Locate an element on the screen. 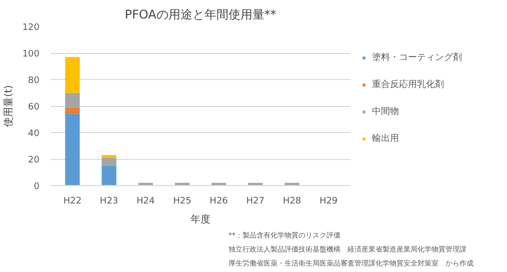 The image size is (507, 272). x-tick-label: H25 is located at coordinates (182, 201).